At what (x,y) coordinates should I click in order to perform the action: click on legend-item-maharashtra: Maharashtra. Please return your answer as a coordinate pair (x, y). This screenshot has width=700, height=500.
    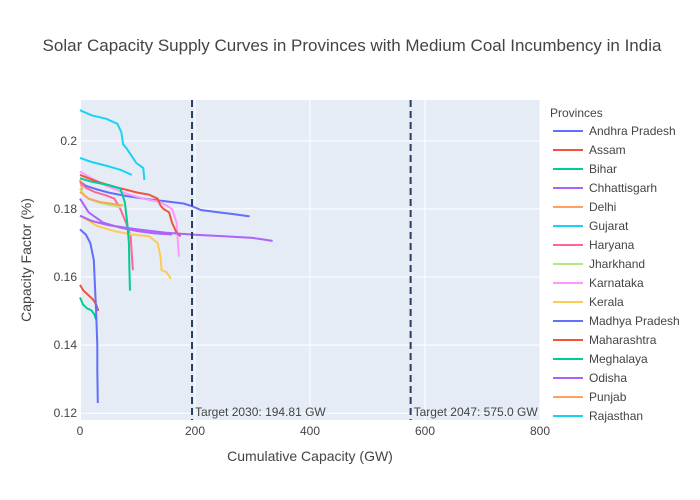
    Looking at the image, I should click on (623, 340).